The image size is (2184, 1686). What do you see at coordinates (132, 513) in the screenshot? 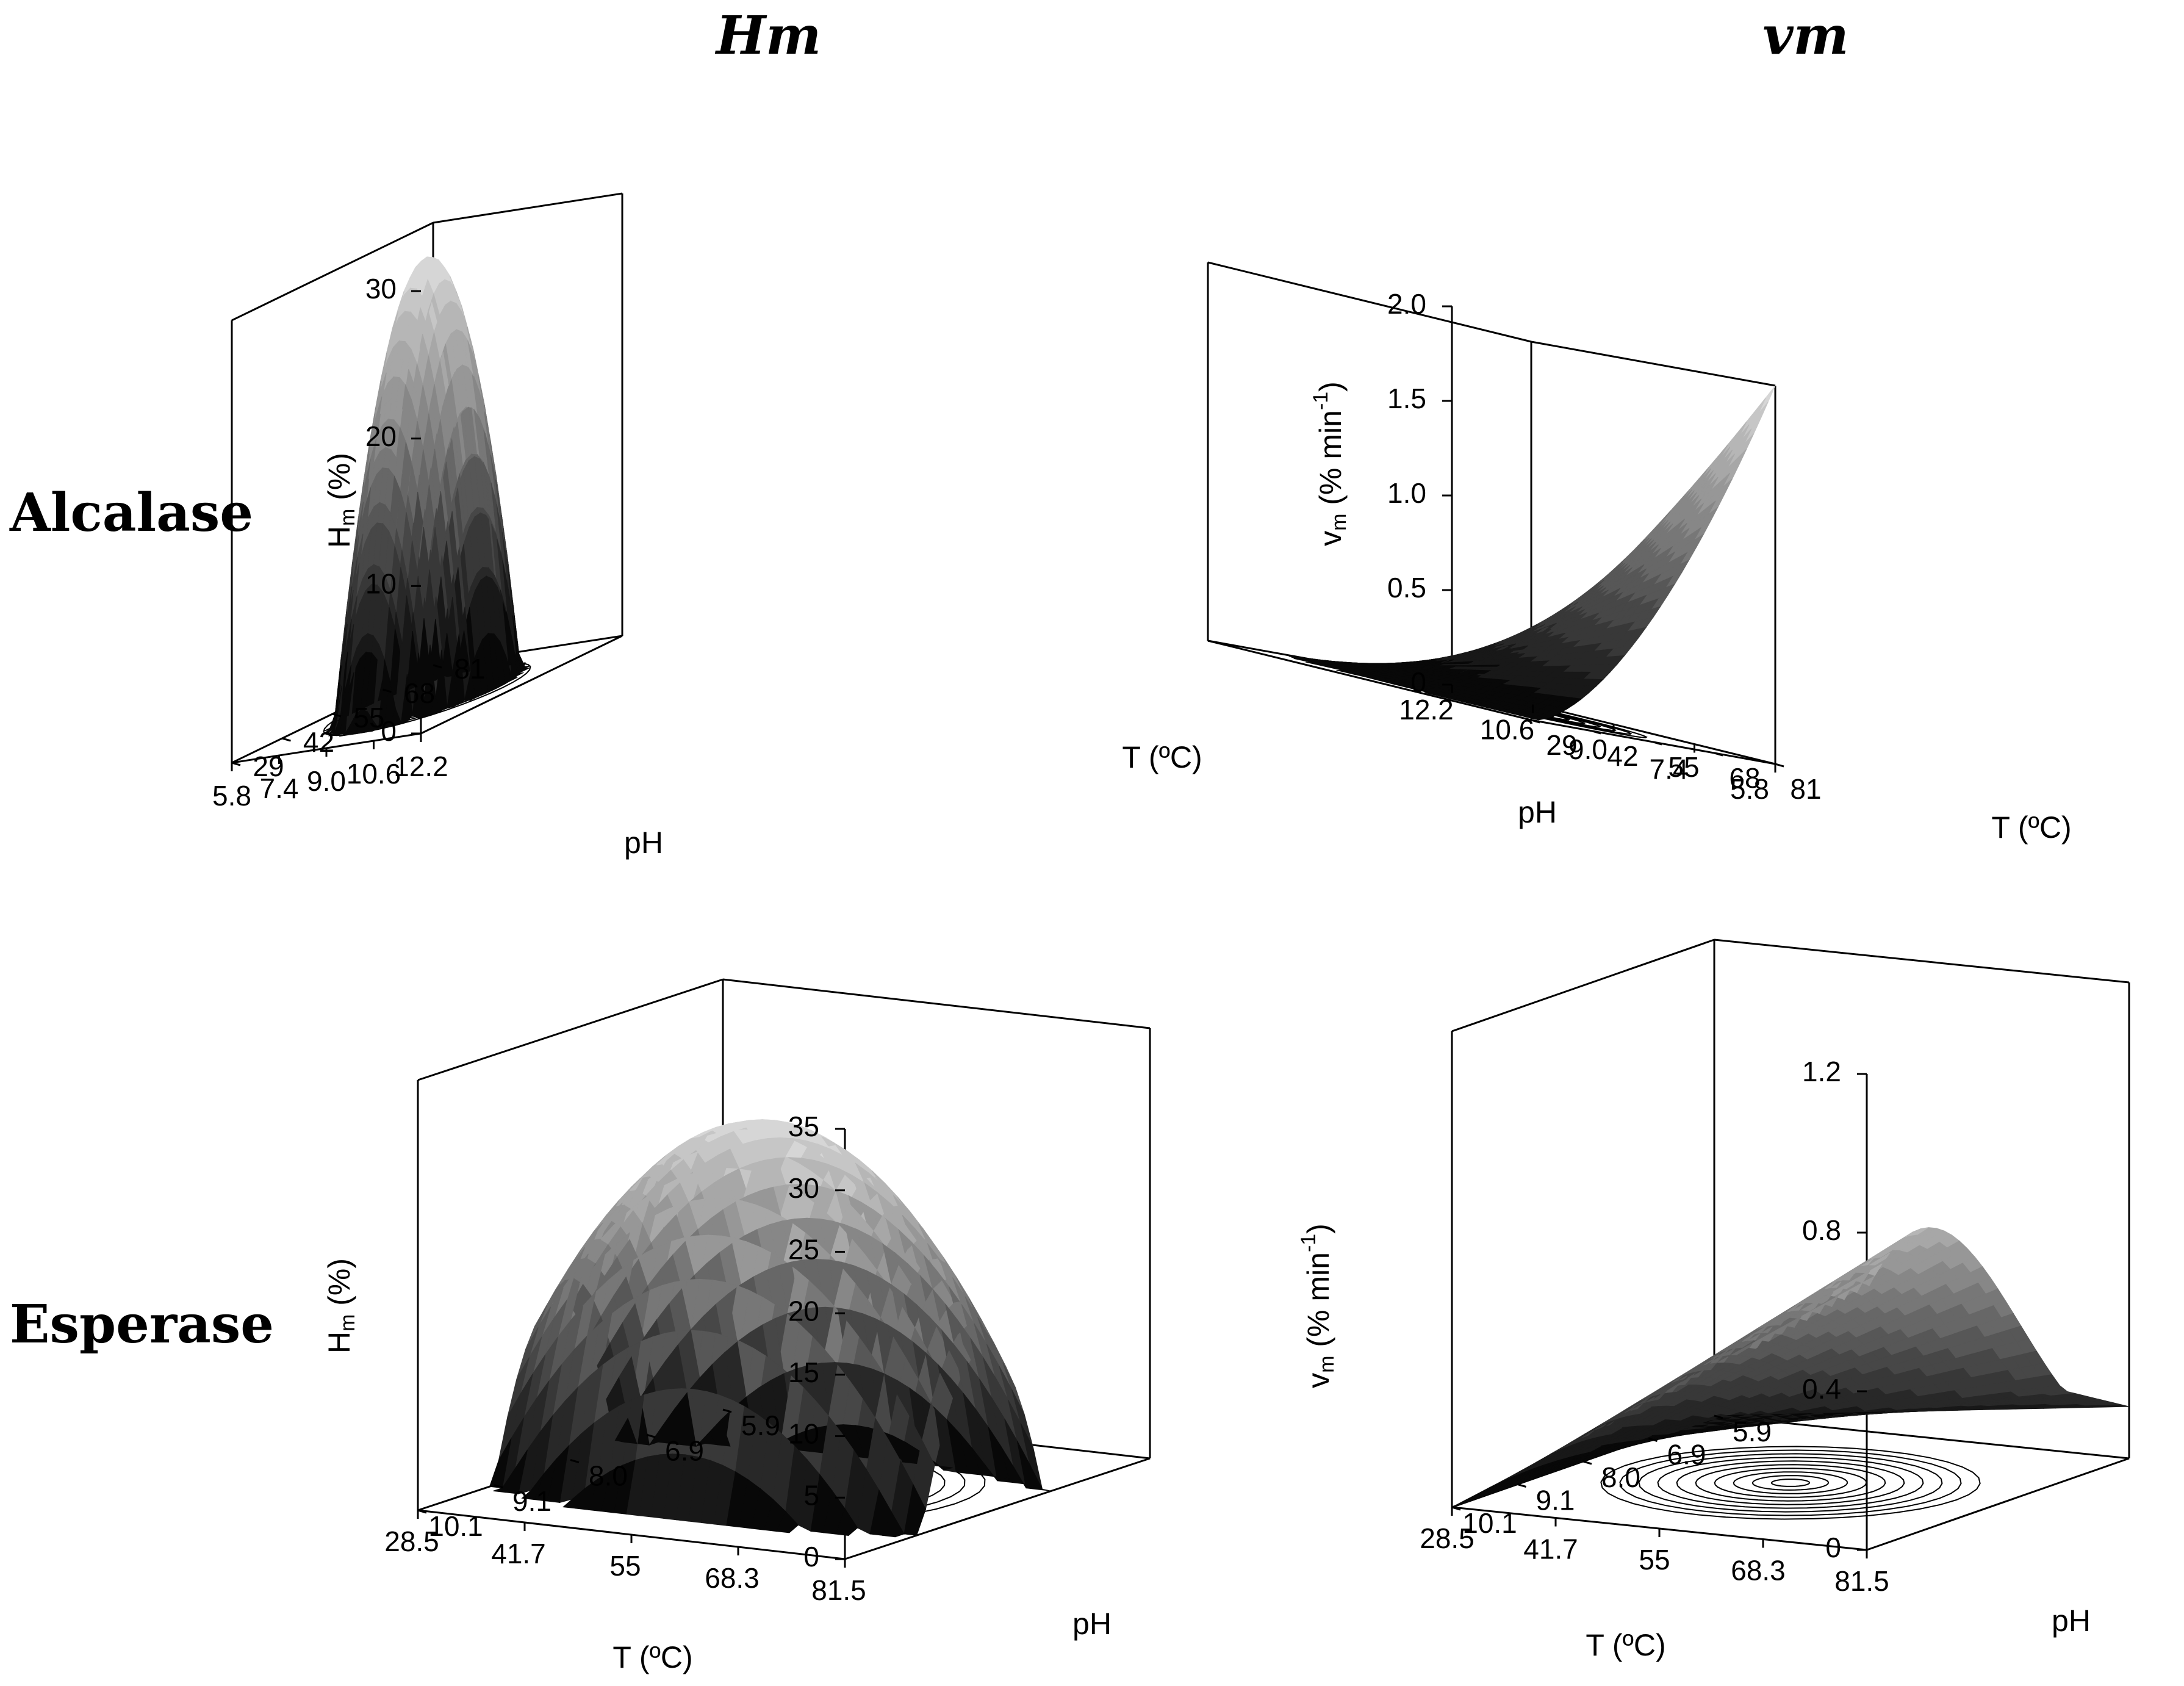
I see `row-header-alcalase: Alcalase` at bounding box center [132, 513].